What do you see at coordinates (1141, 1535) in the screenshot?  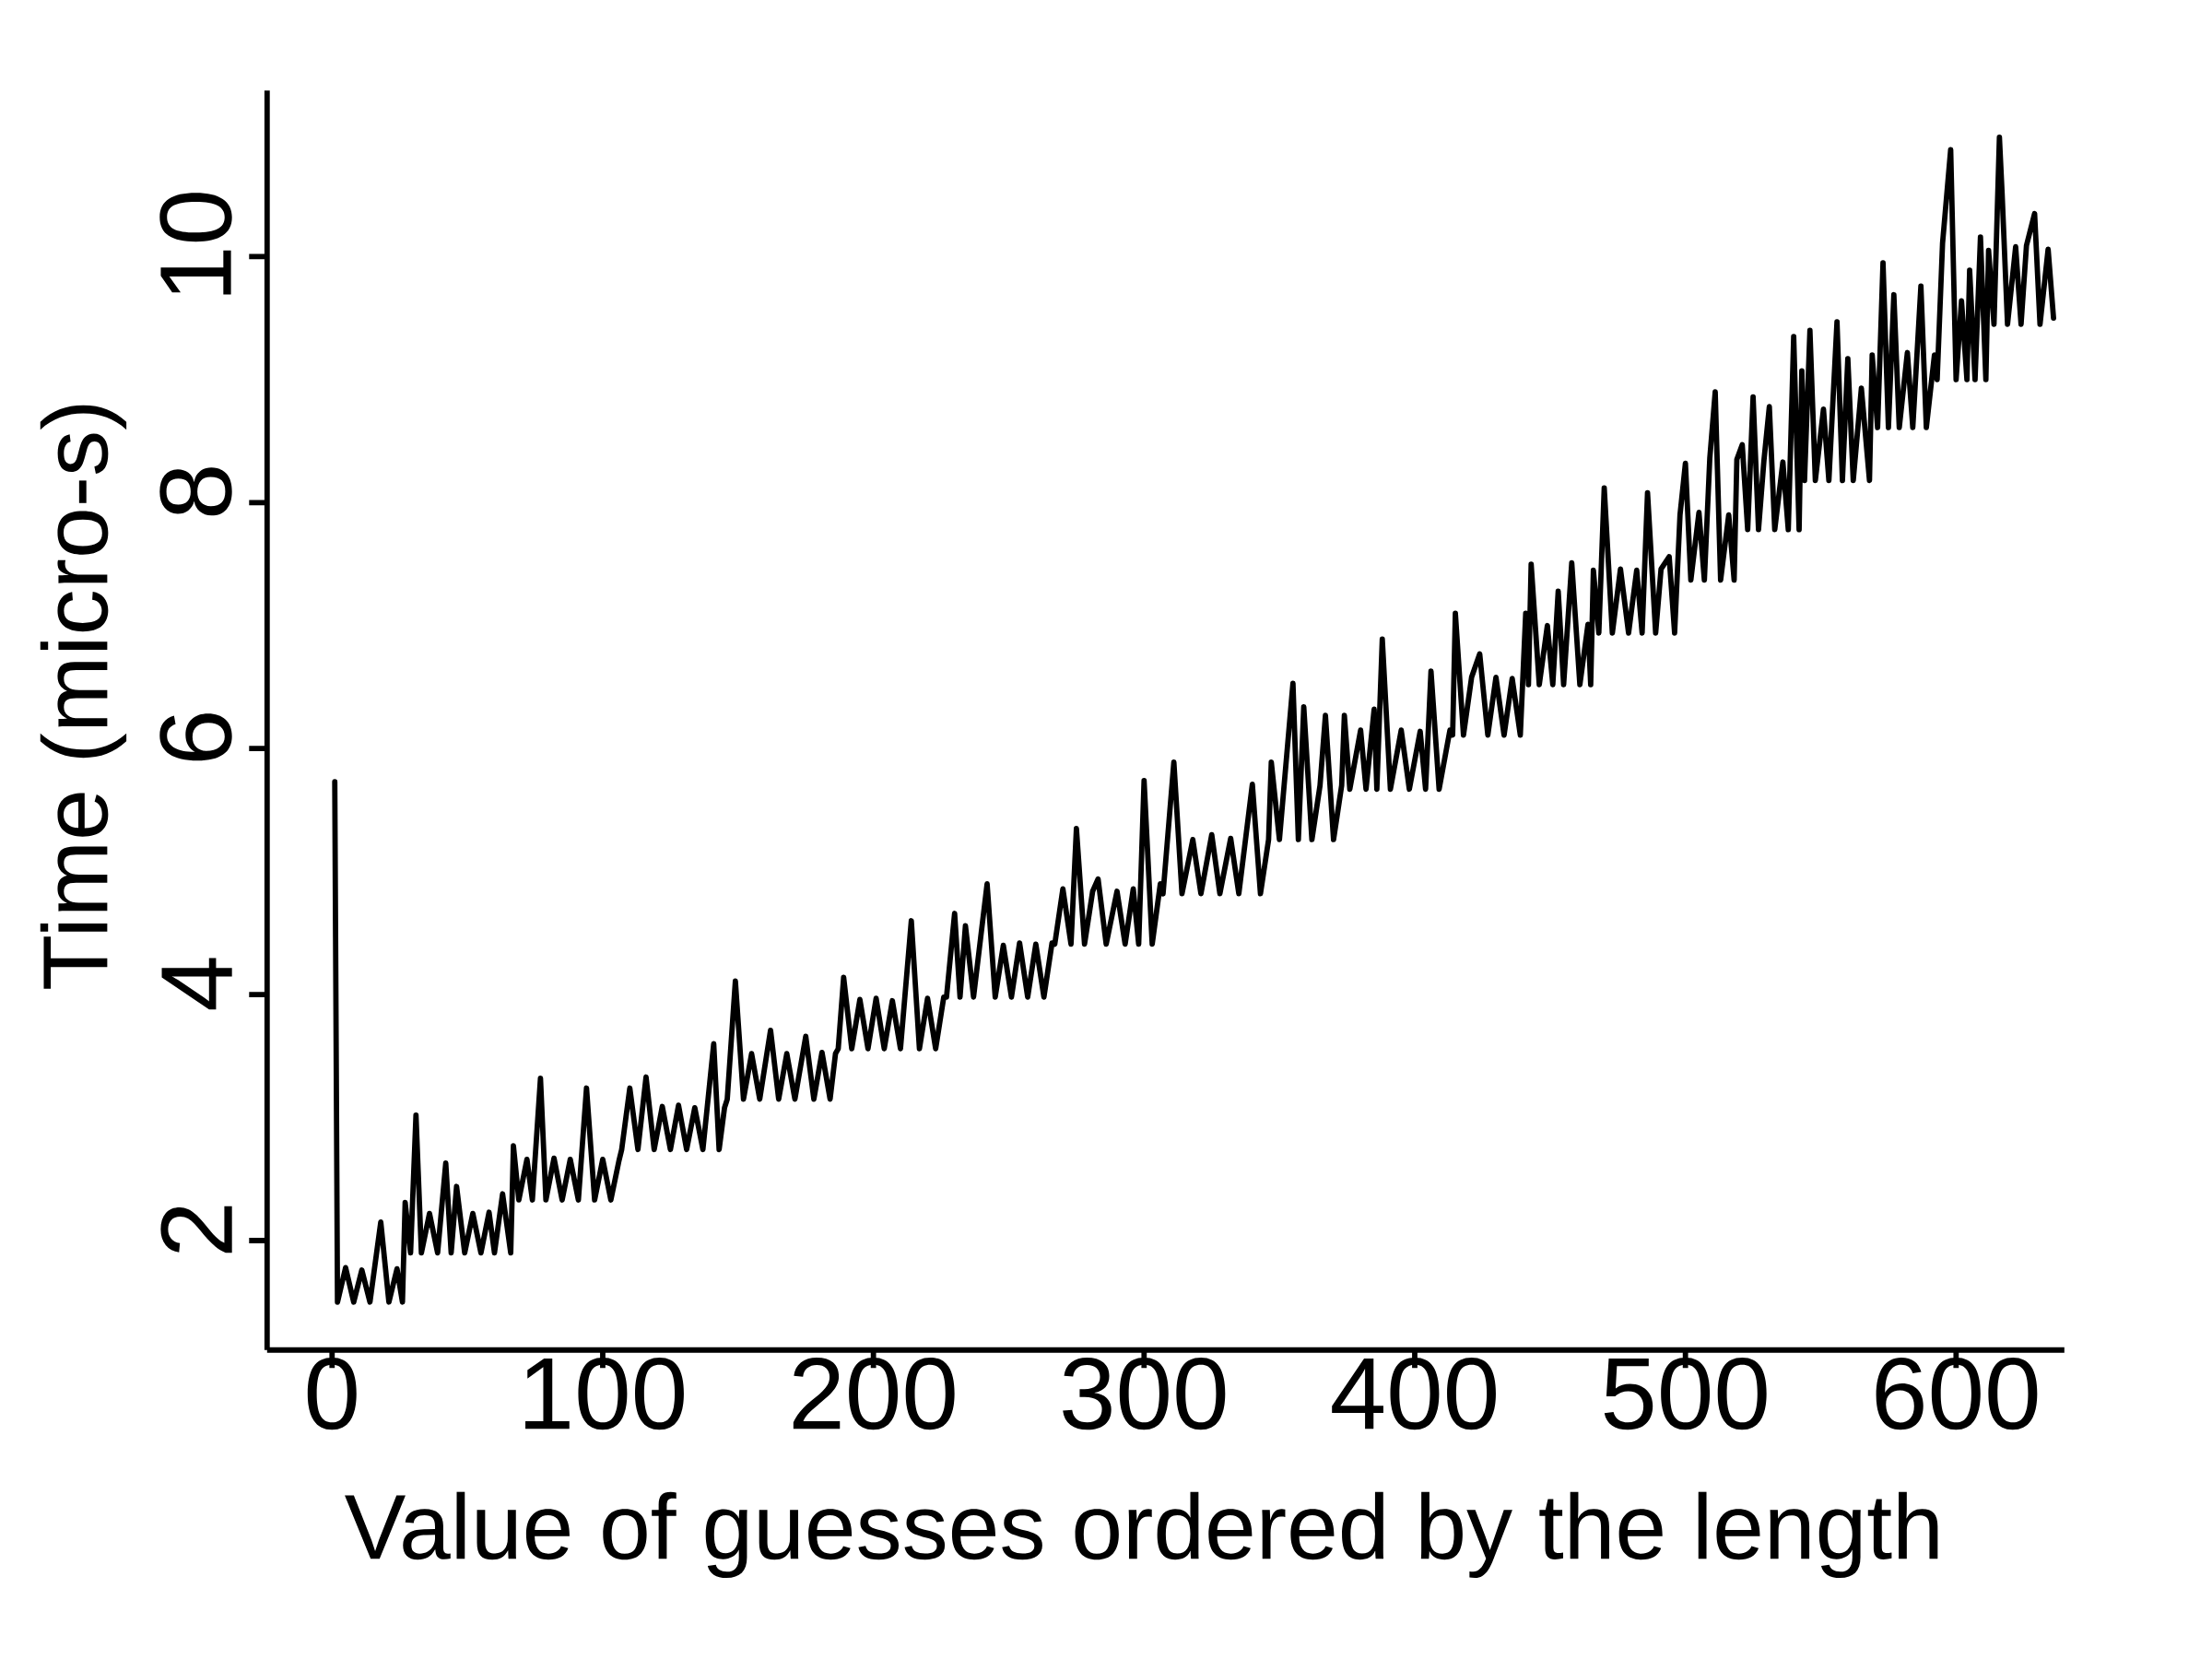 I see `x-axis-title: Value of guesses ordered by the length` at bounding box center [1141, 1535].